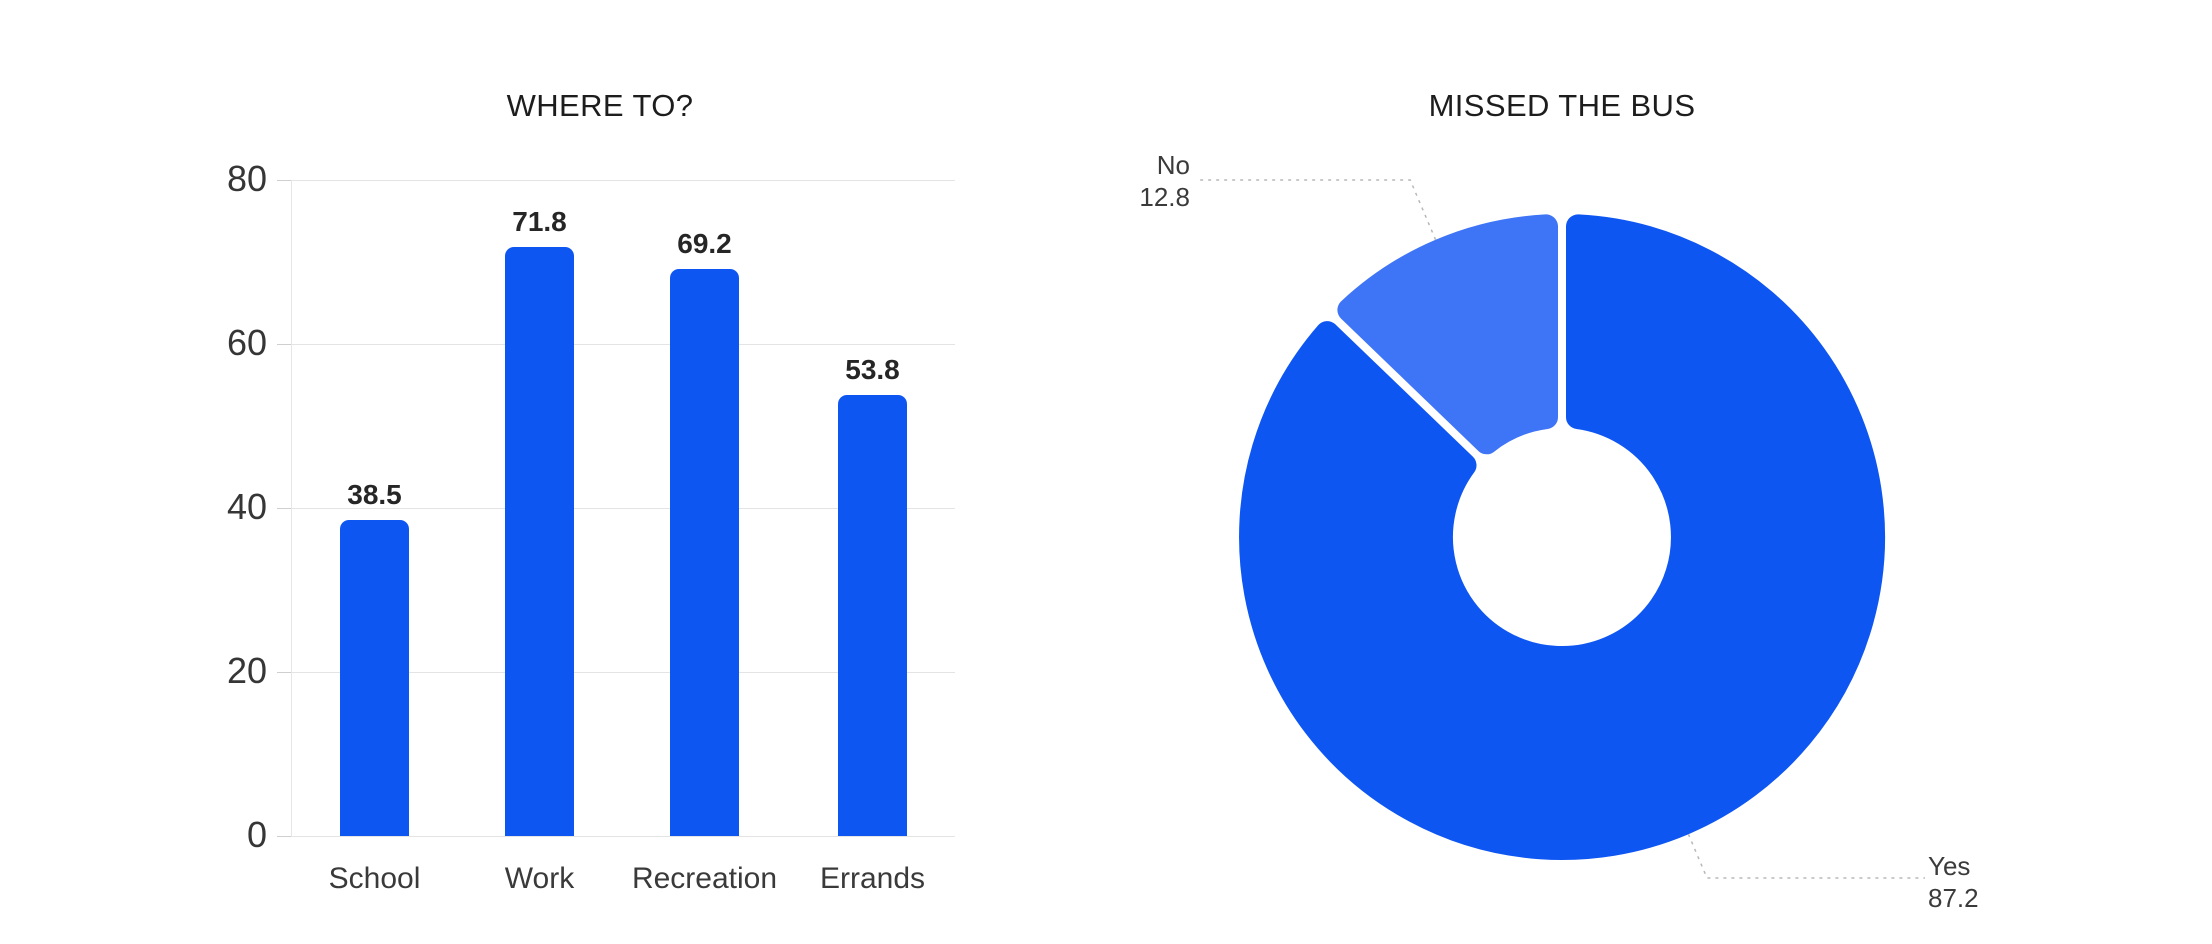  What do you see at coordinates (539, 222) in the screenshot?
I see `bar-value-label: 71.8` at bounding box center [539, 222].